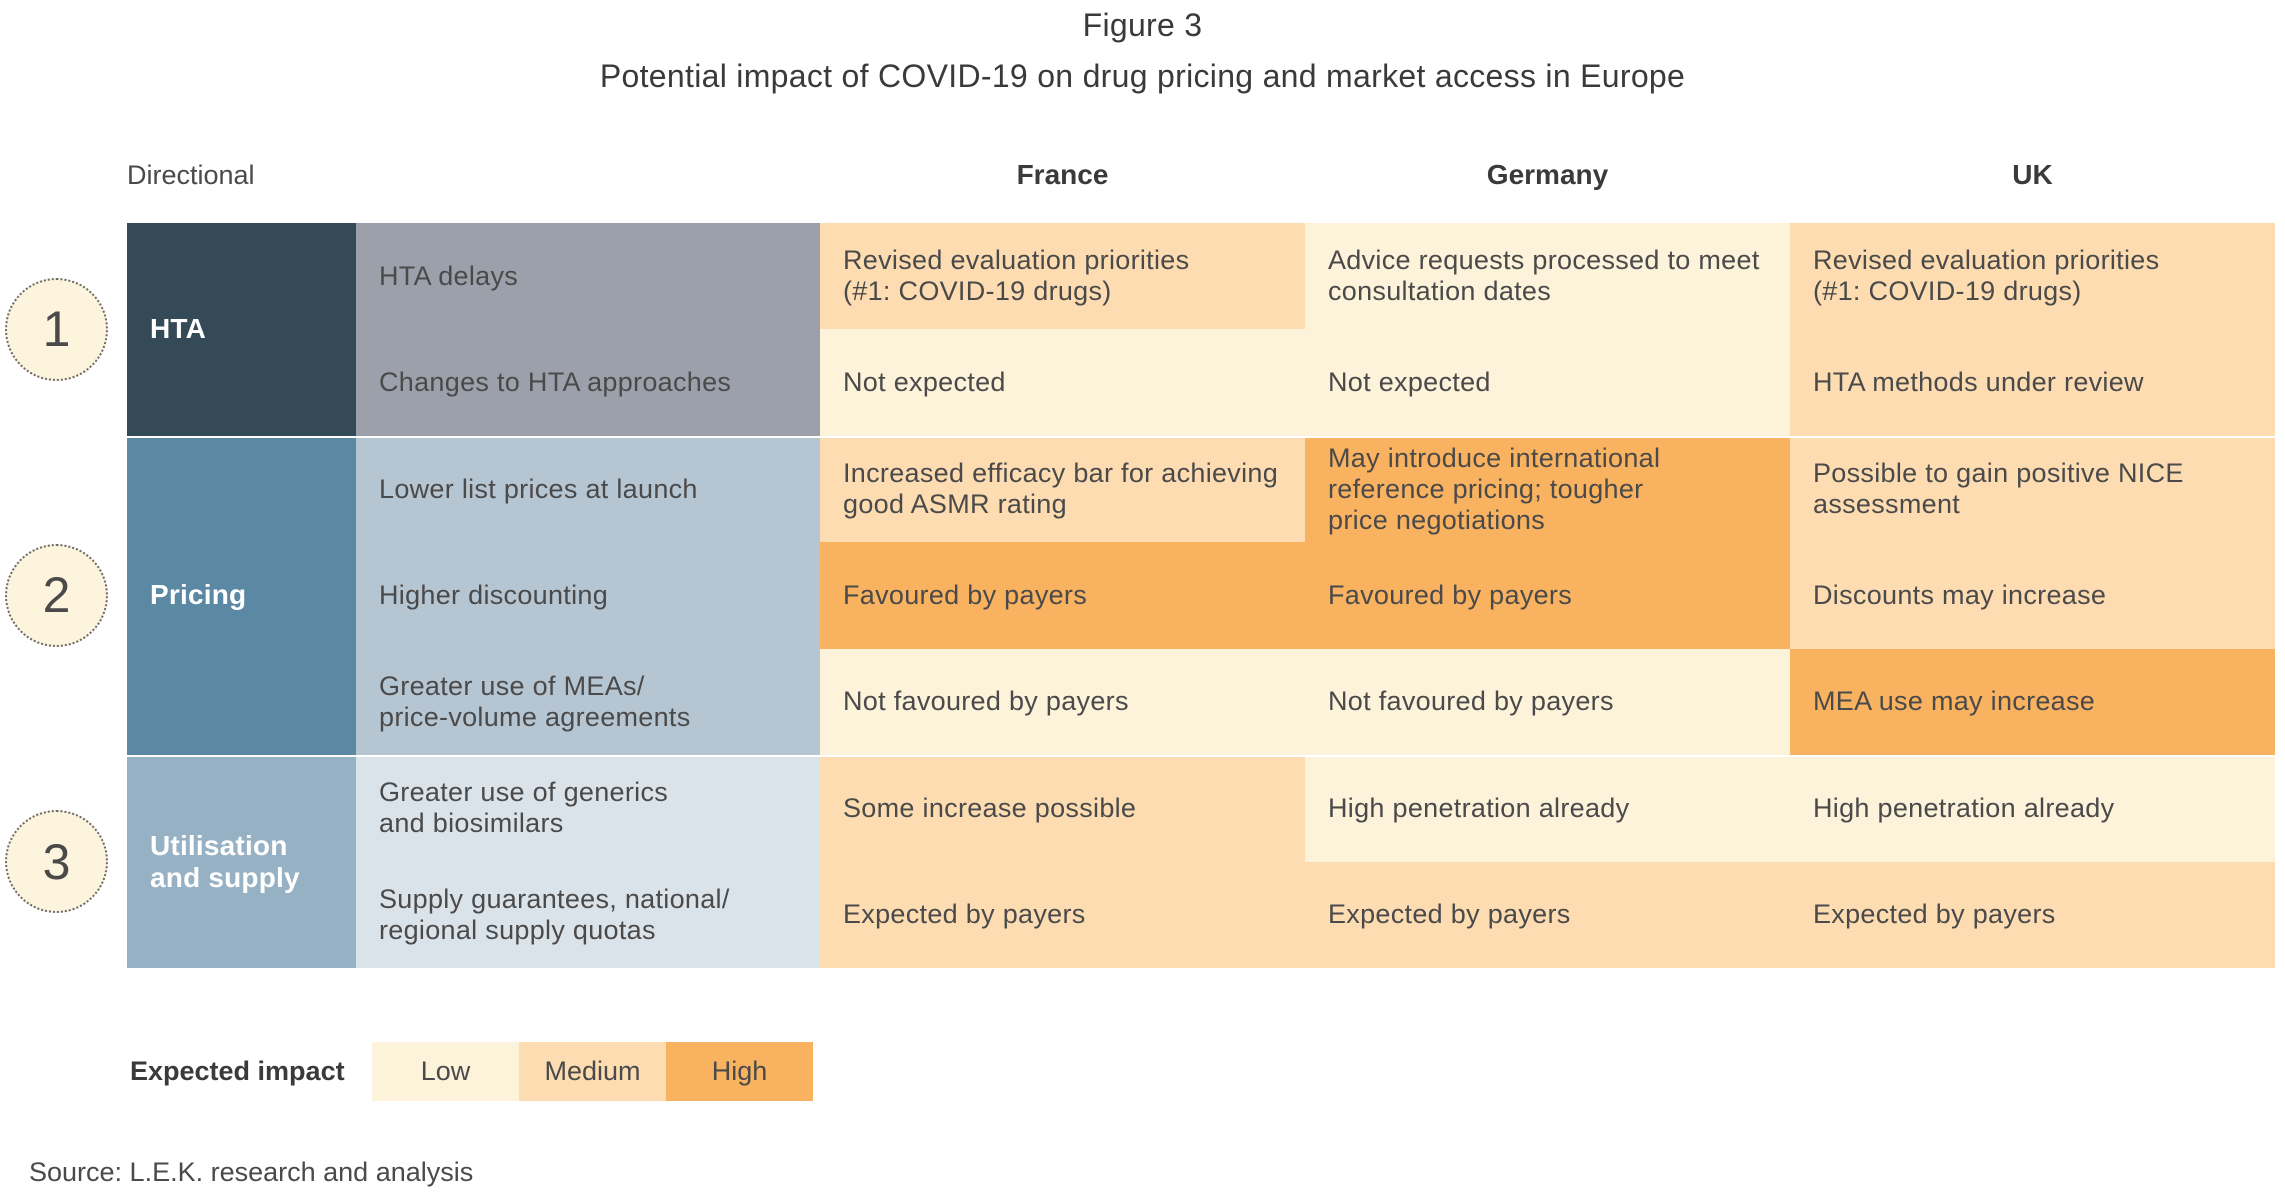  What do you see at coordinates (1062, 174) in the screenshot?
I see `column-header-france: France` at bounding box center [1062, 174].